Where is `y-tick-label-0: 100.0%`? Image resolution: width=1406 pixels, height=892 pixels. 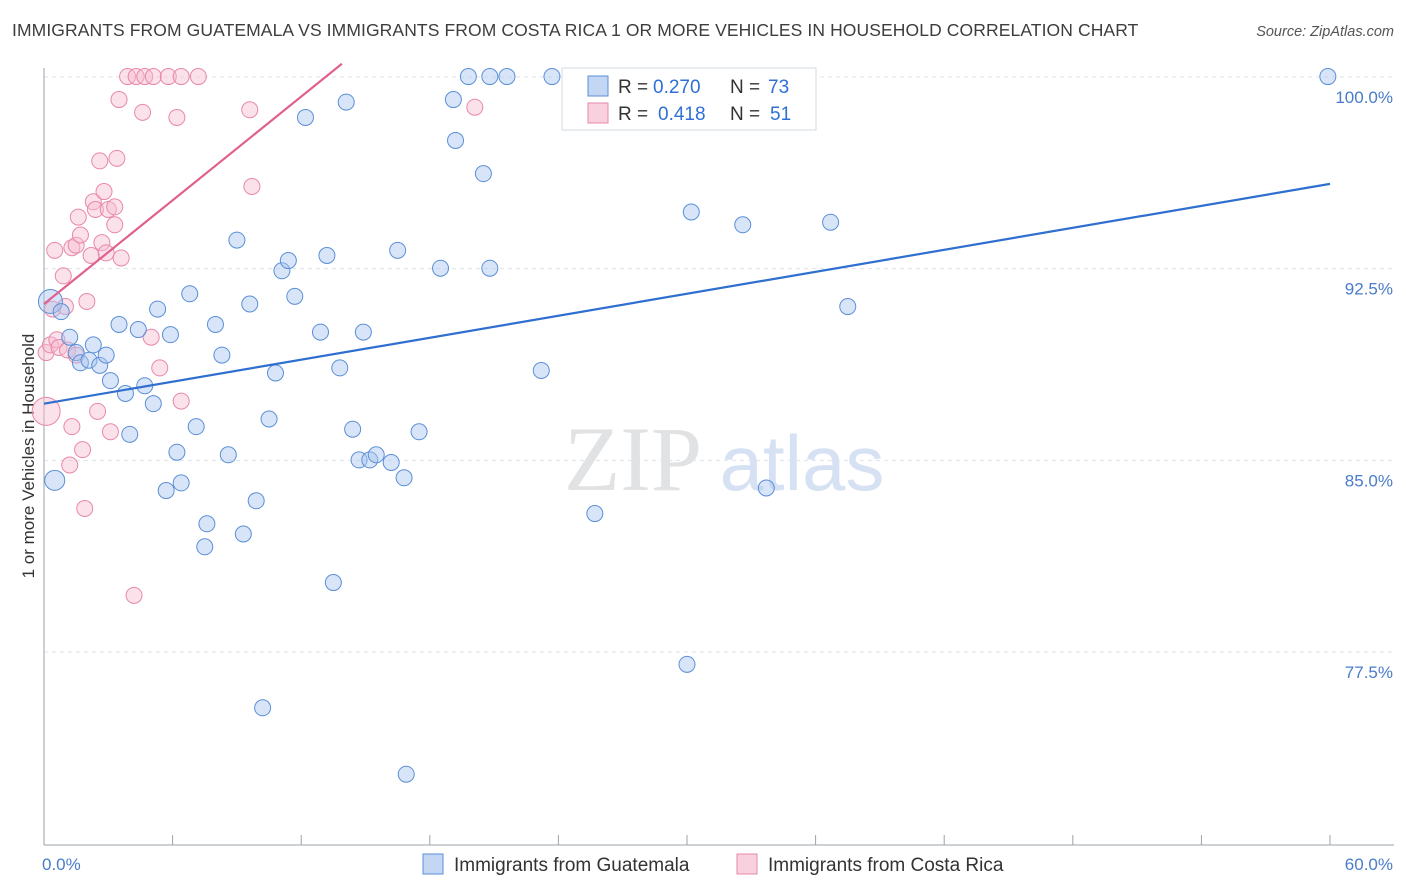
y-tick-label-0: 100.0% is located at coordinates (1364, 97).